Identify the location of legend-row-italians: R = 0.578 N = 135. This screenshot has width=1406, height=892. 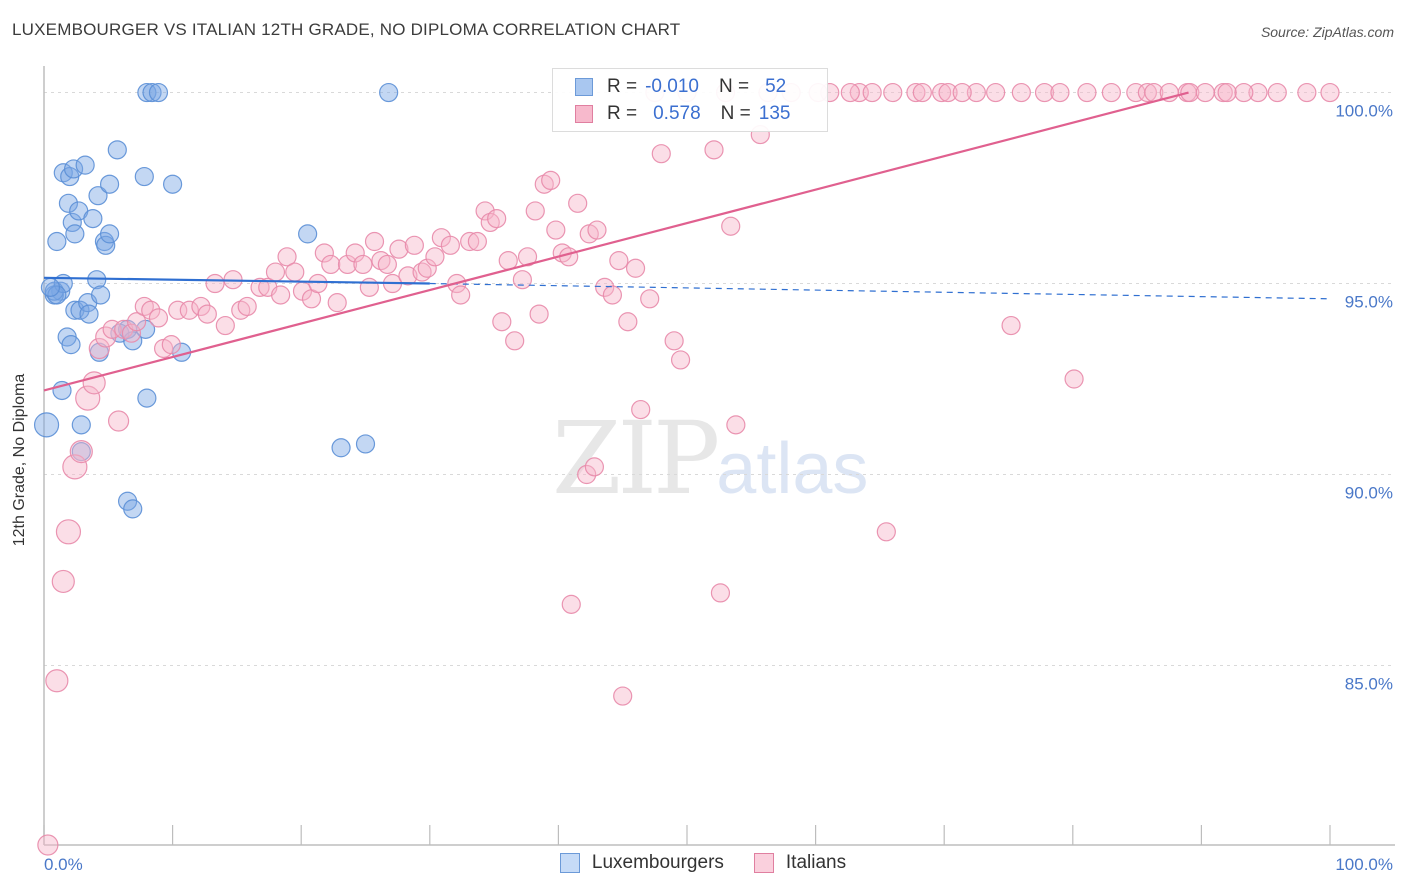
(682, 114).